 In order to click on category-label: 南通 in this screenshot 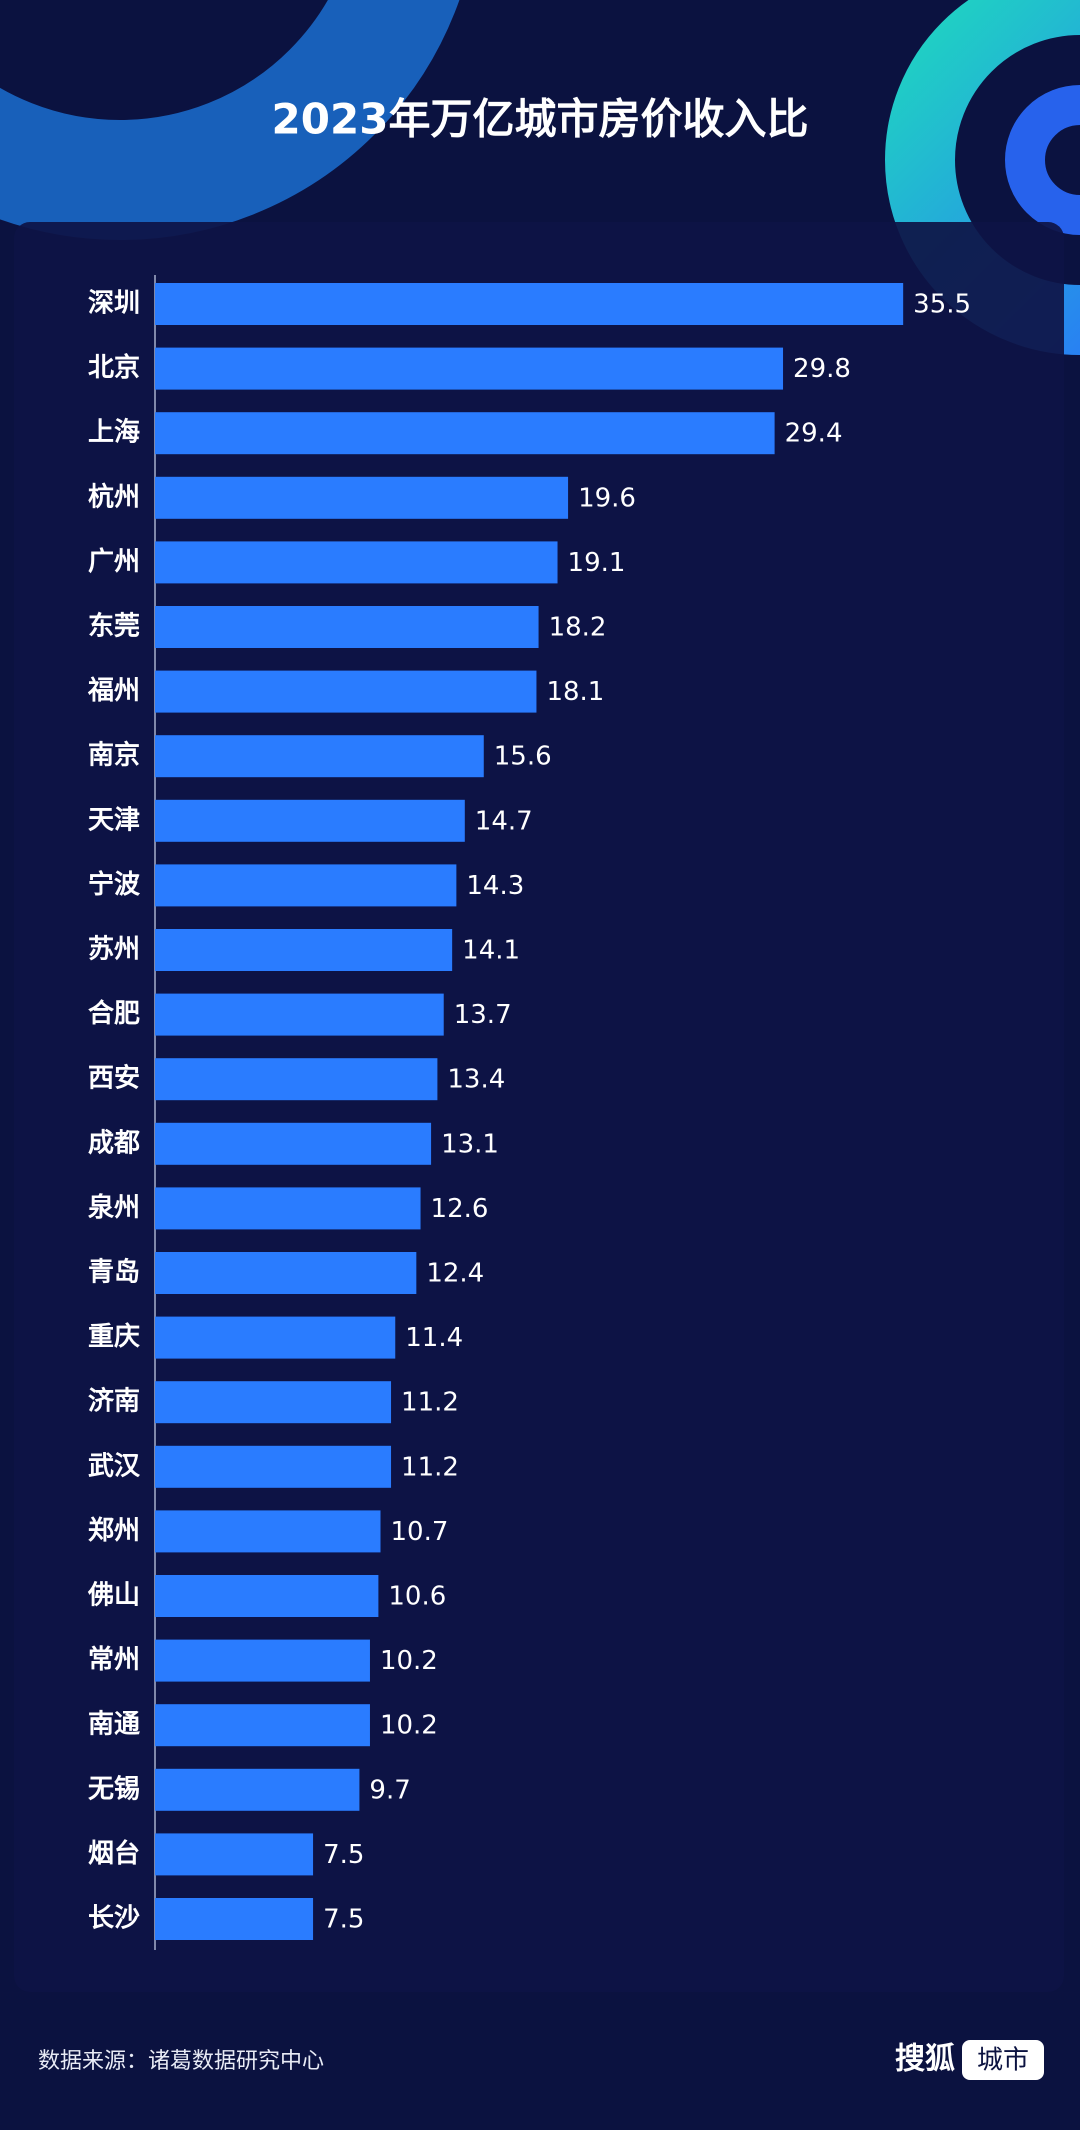, I will do `click(114, 1725)`.